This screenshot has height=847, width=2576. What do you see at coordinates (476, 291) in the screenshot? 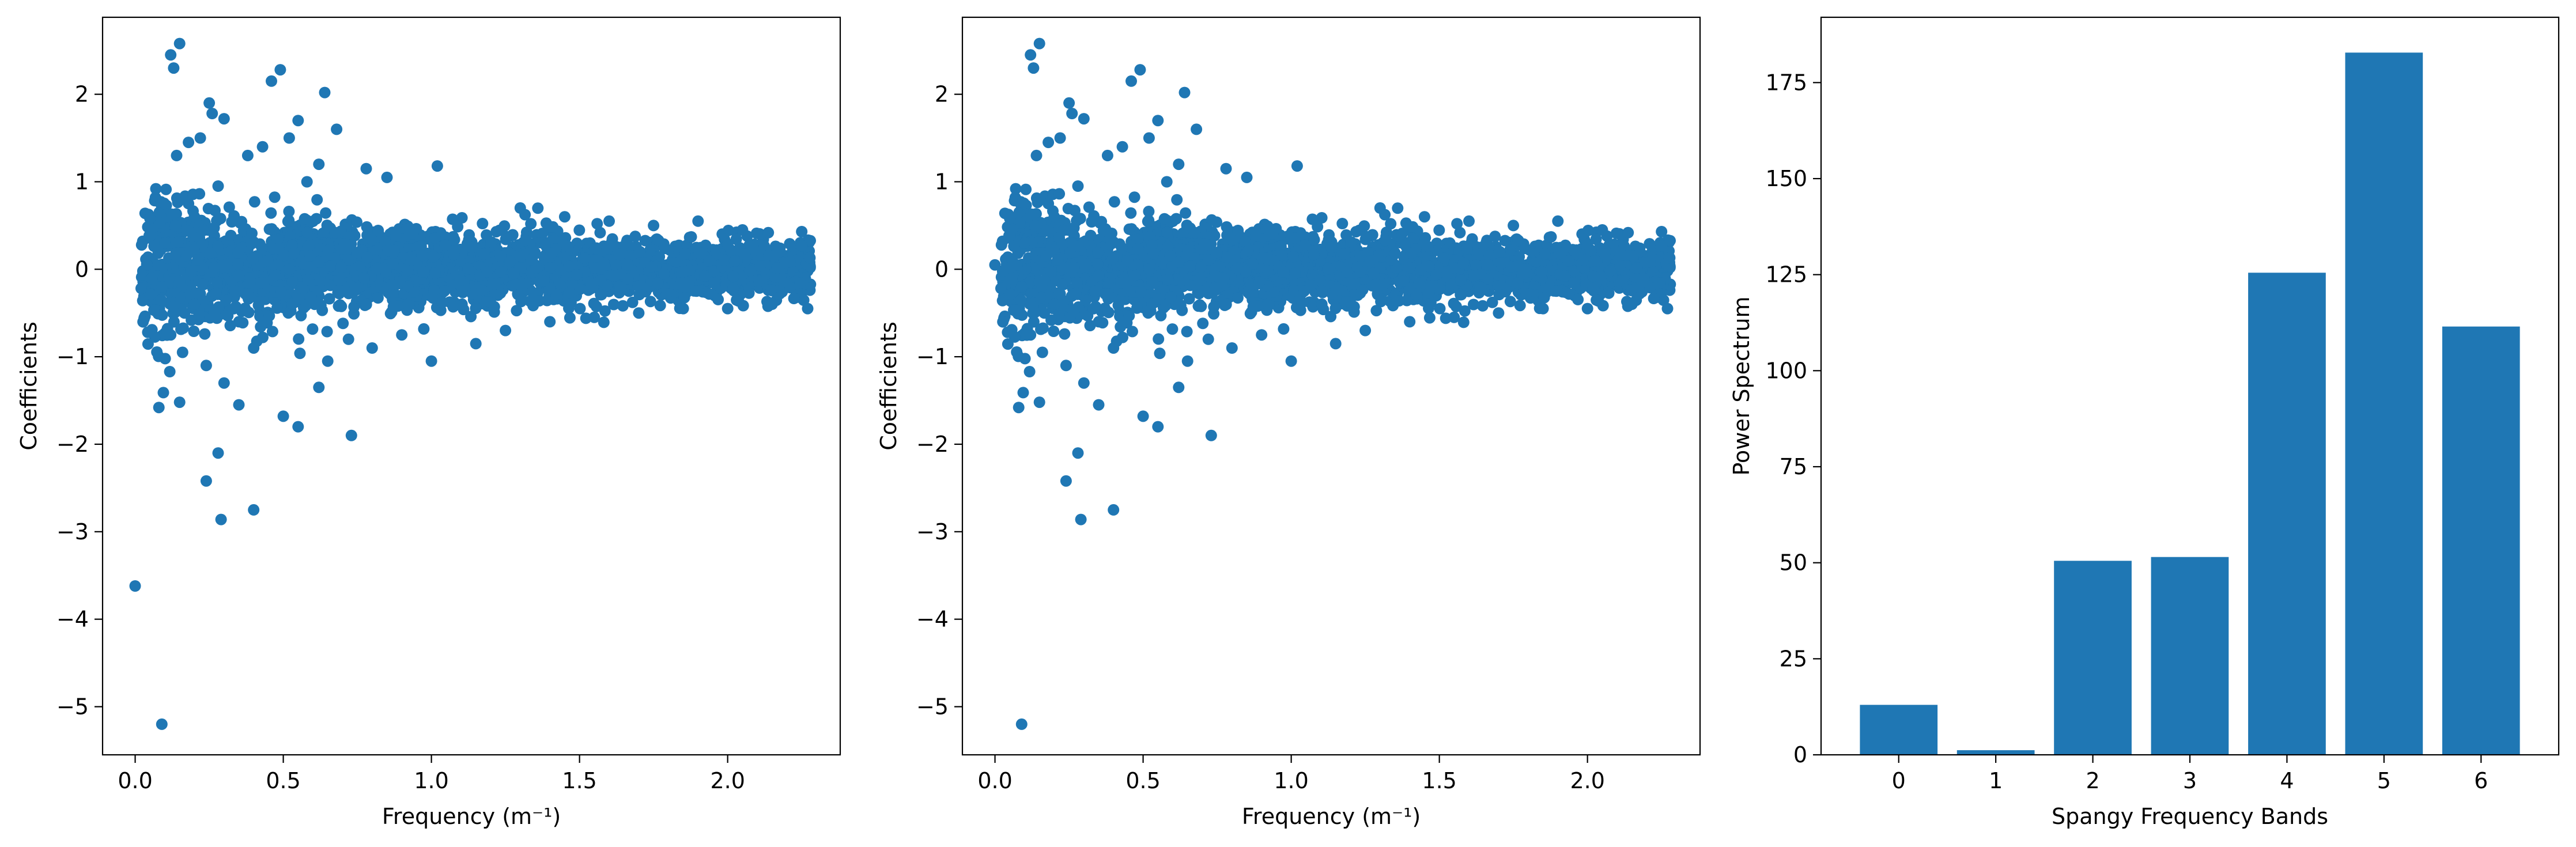
I see `scatter-cloud` at bounding box center [476, 291].